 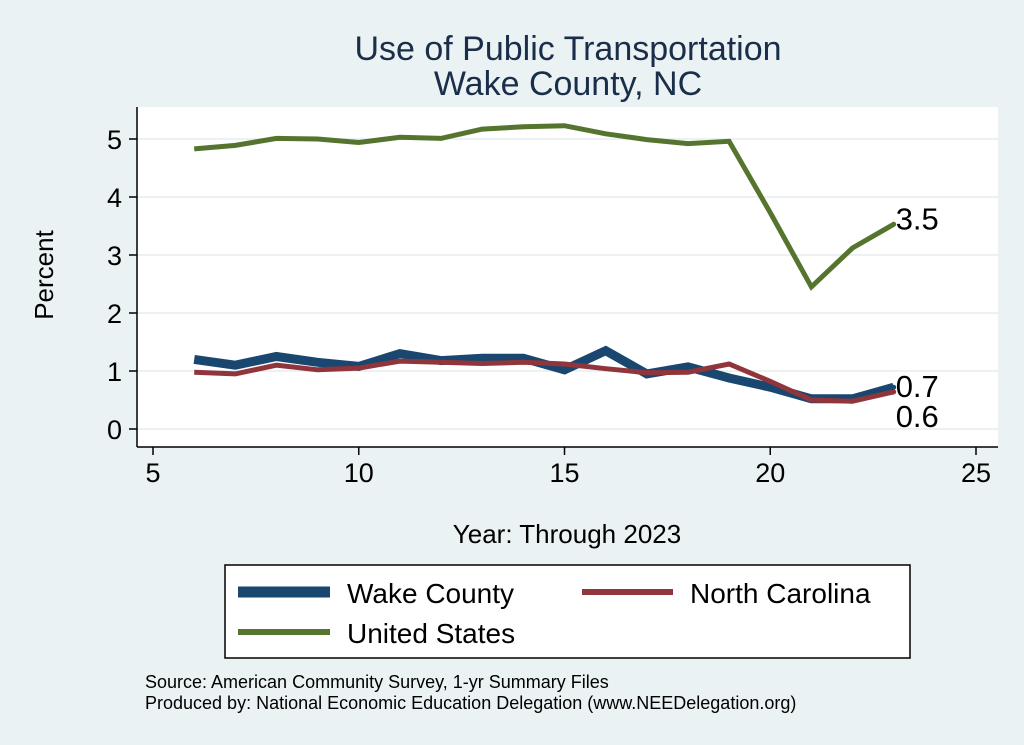 I want to click on series-line-north-carolina, so click(x=544, y=381).